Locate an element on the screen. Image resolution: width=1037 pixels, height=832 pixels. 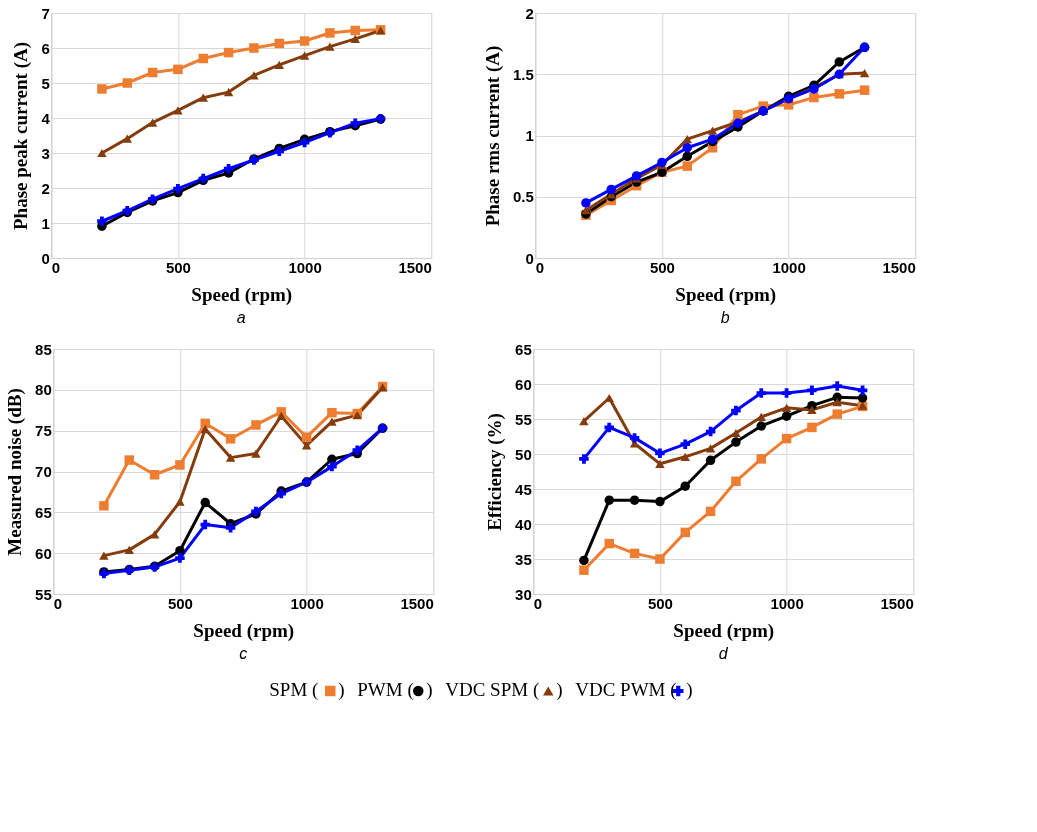
y-axis-title: Phase peak current (A) is located at coordinates (21, 136).